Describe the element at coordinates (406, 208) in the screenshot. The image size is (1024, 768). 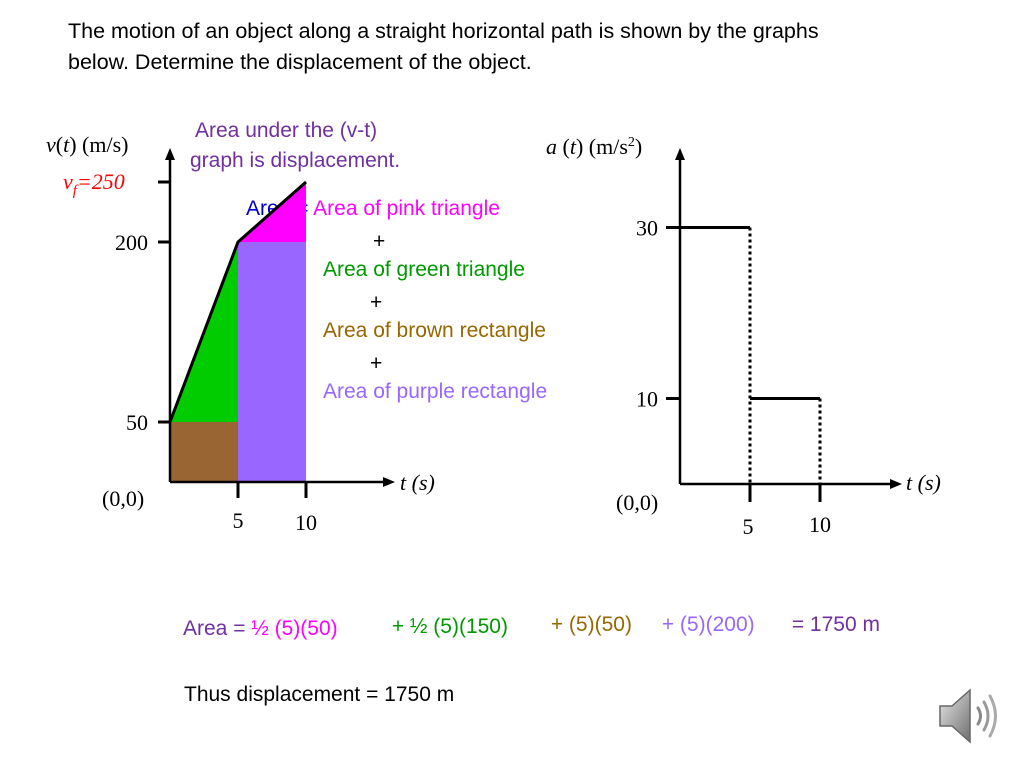
I see `area-pink-text: Area of pink triangle` at that location.